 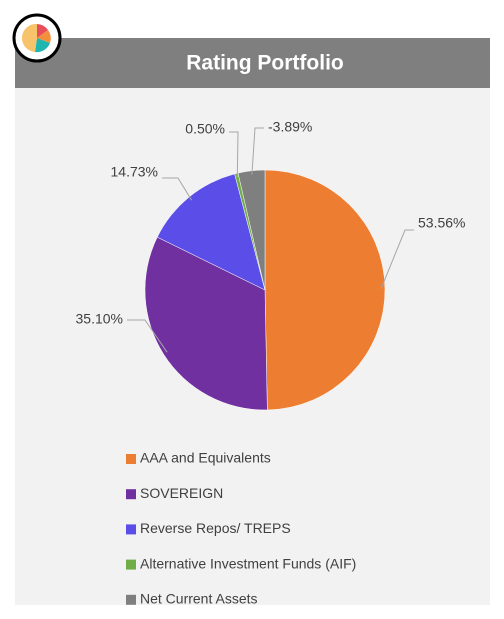 I want to click on header-bar, so click(x=252, y=63).